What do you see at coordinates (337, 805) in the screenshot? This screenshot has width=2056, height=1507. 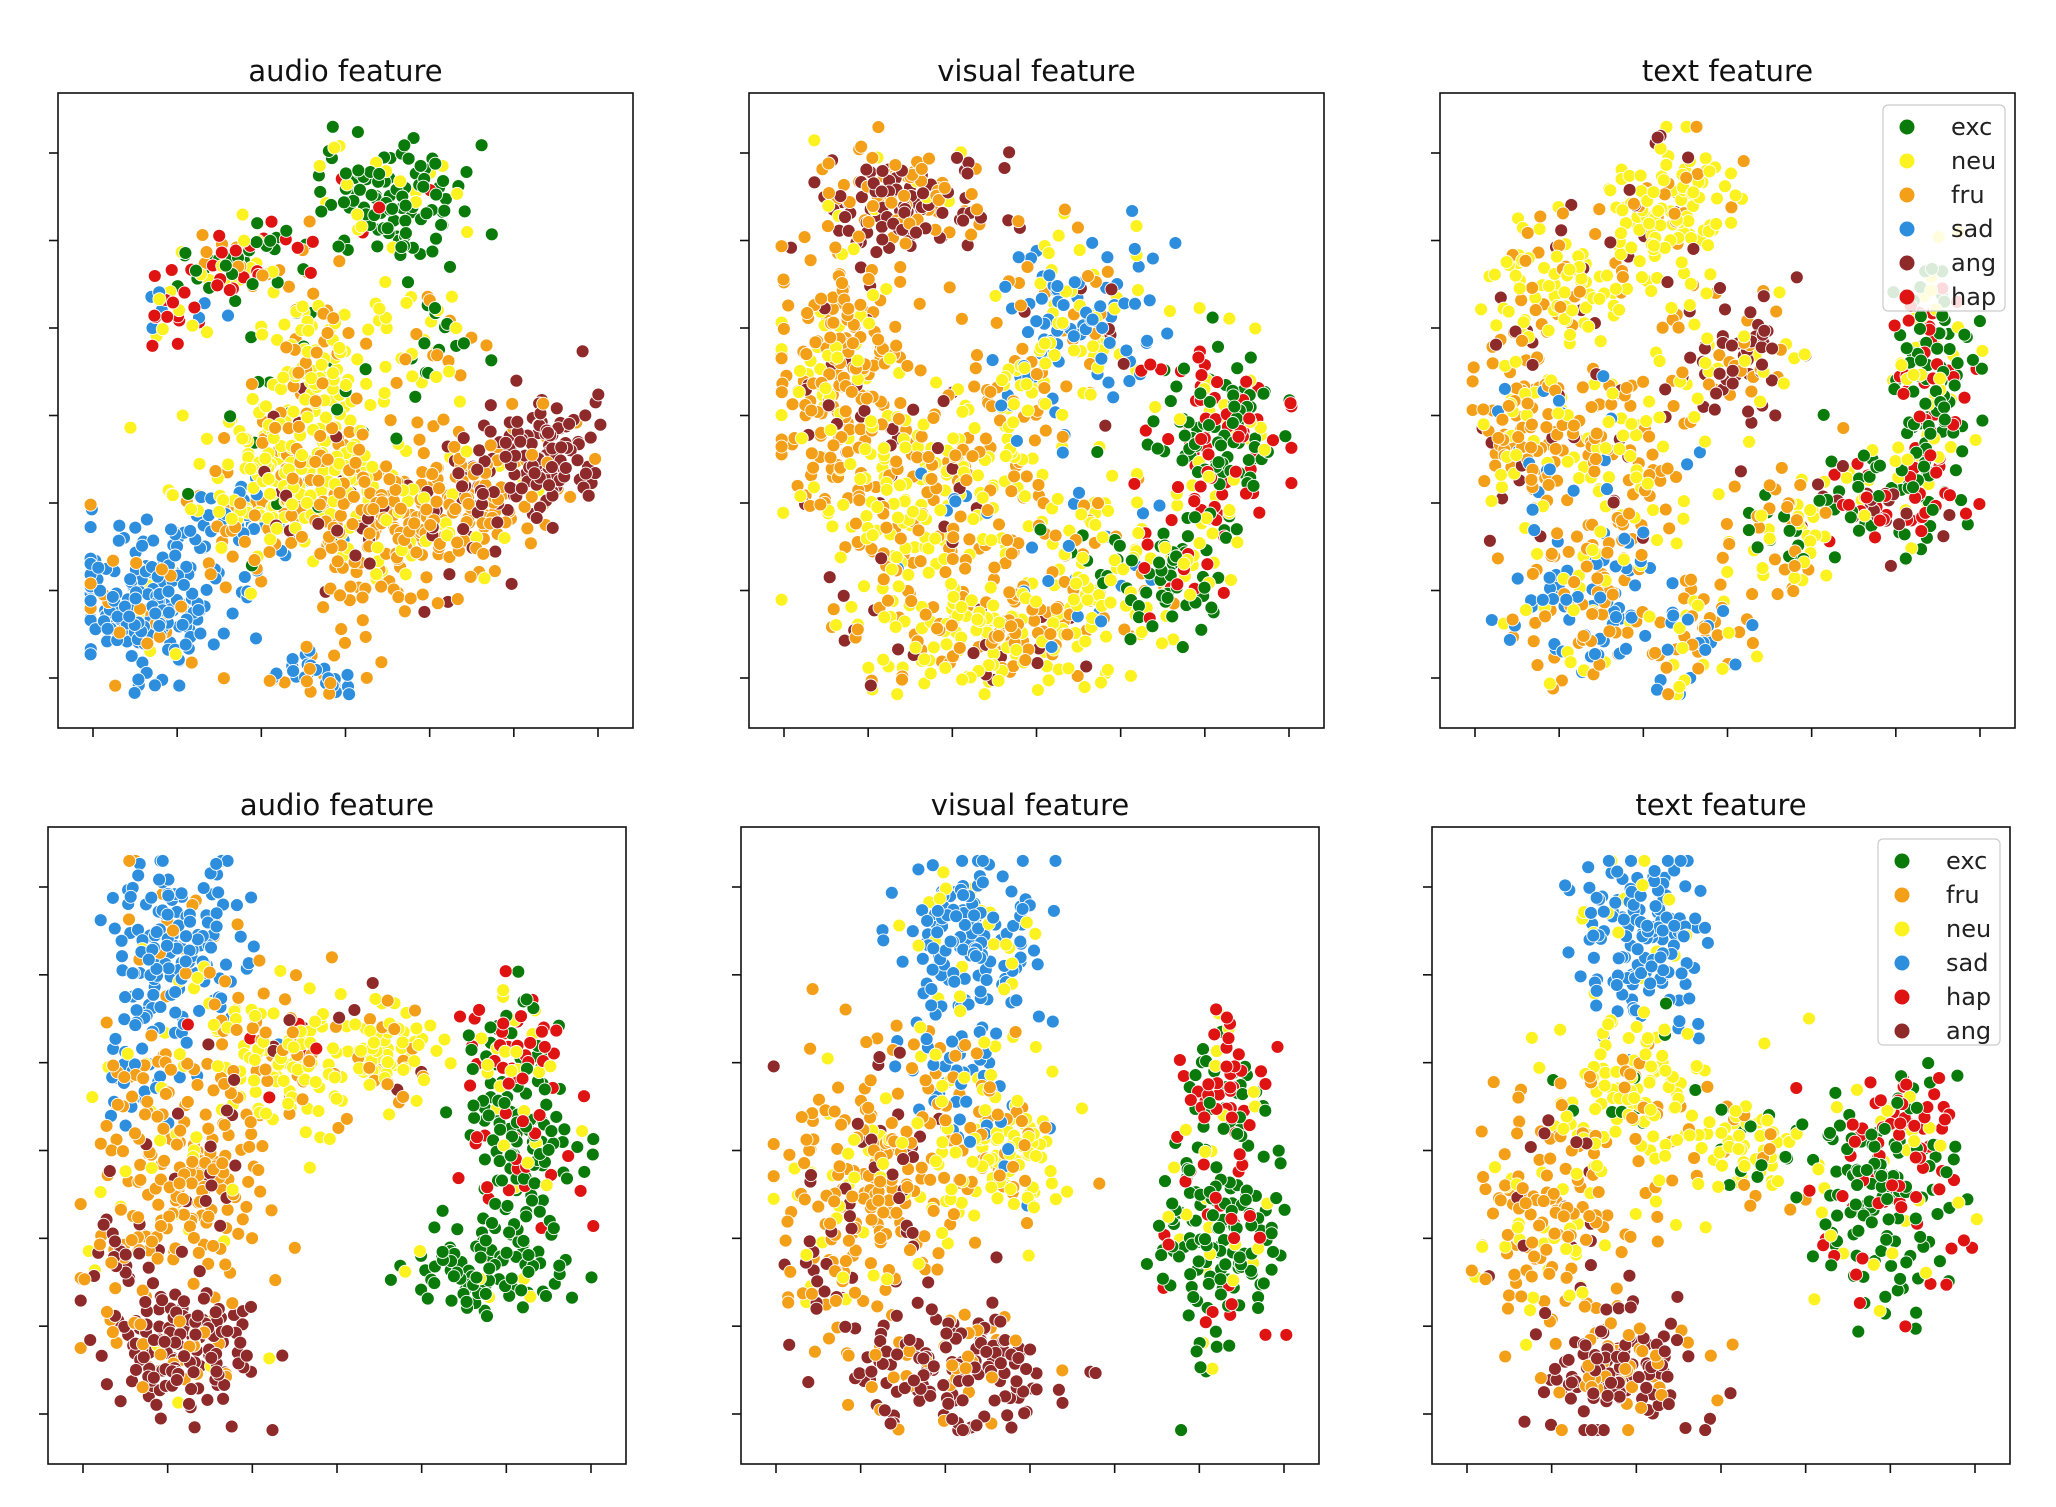 I see `panel-title: audio feature` at bounding box center [337, 805].